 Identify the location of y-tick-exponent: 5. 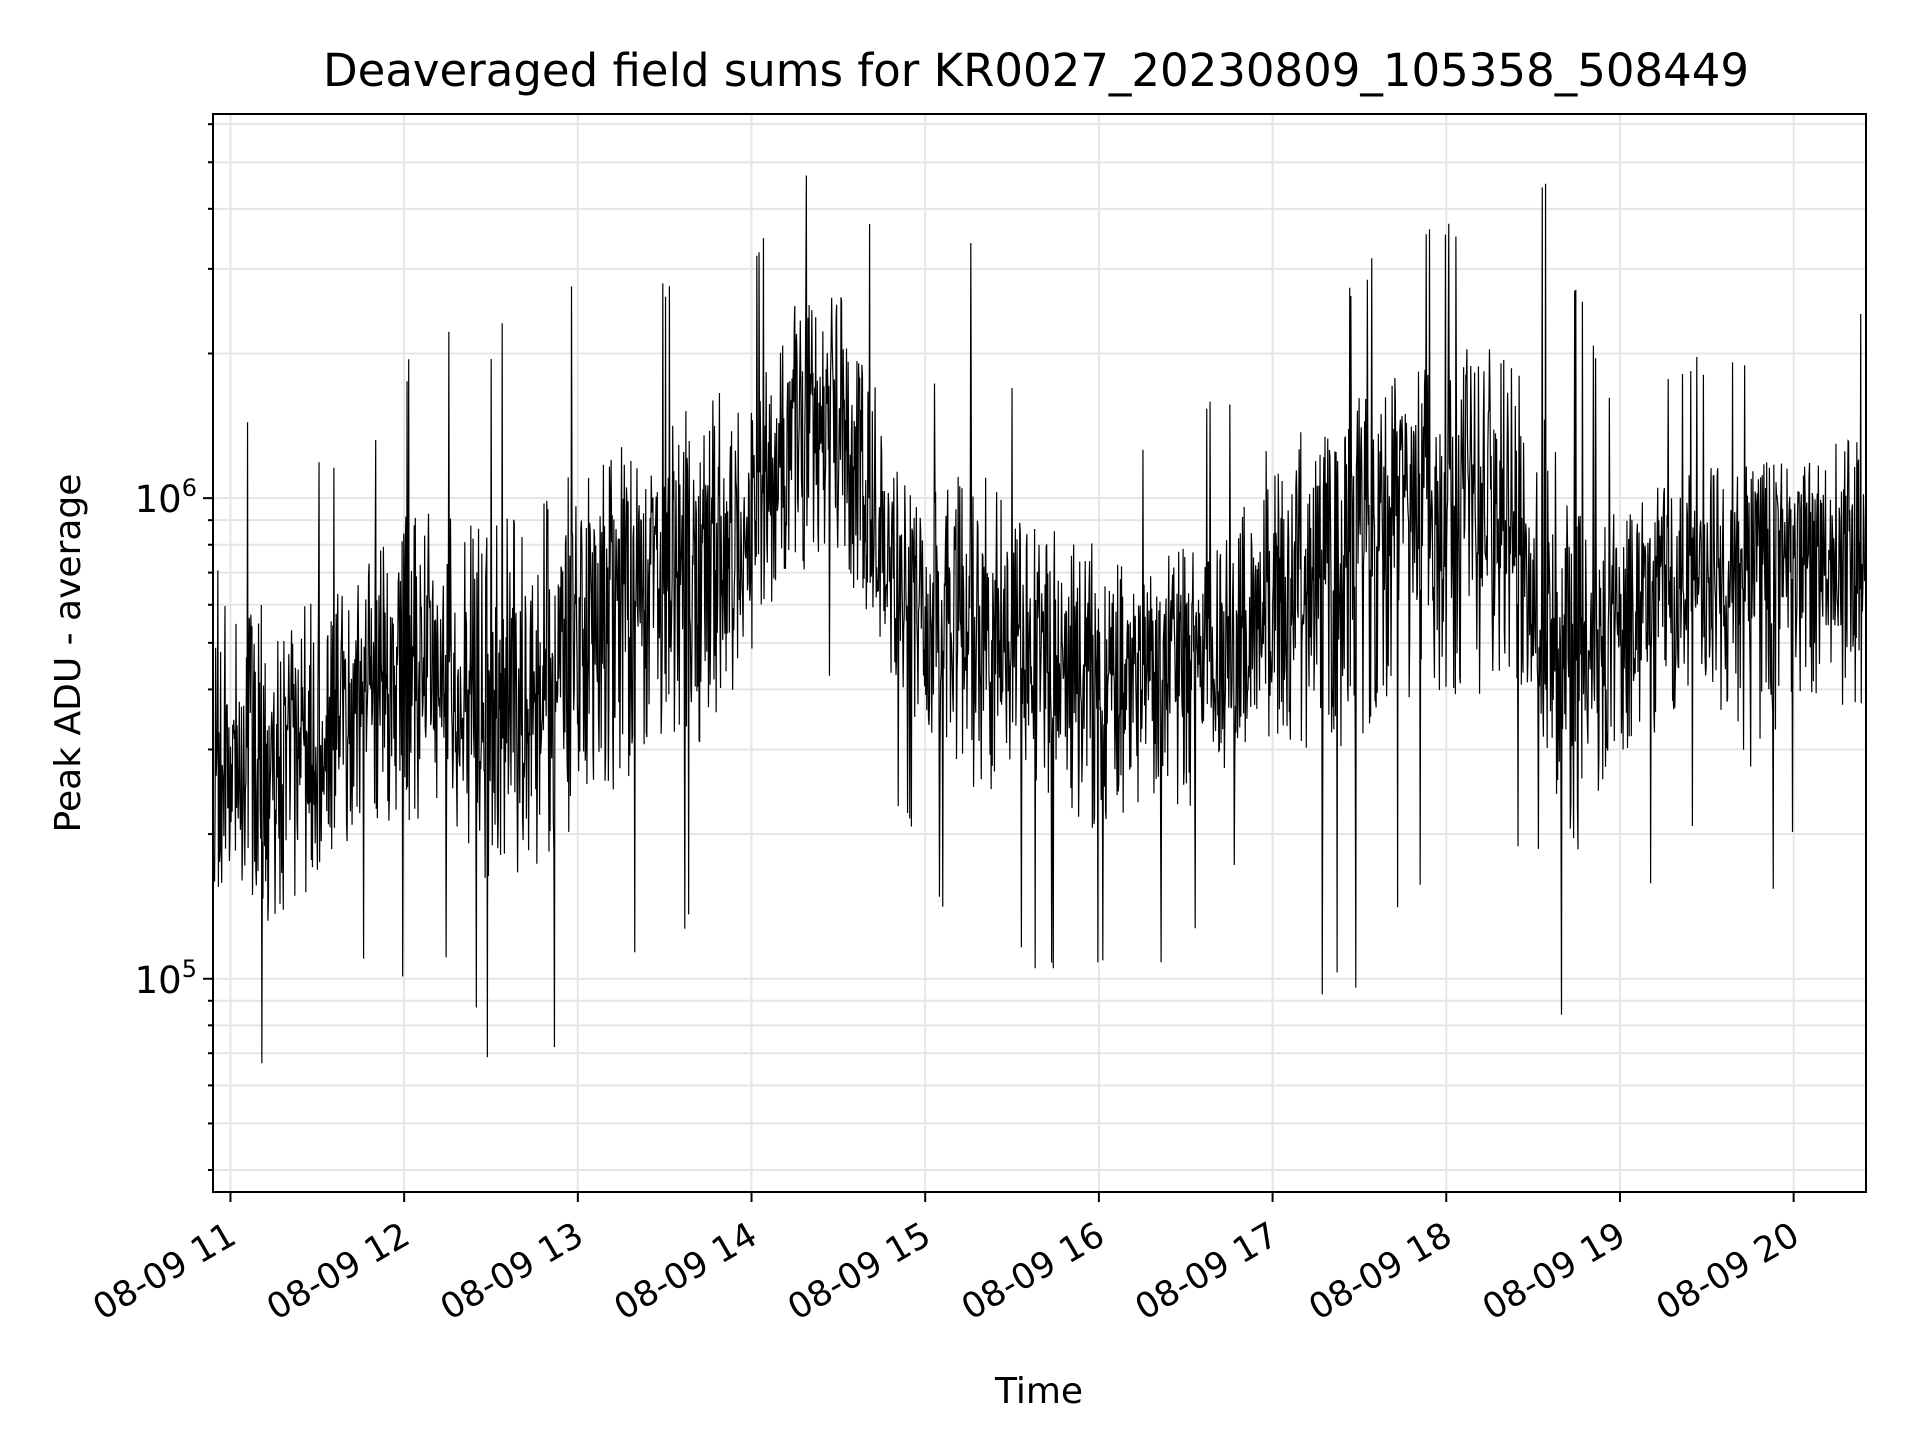
(189, 969).